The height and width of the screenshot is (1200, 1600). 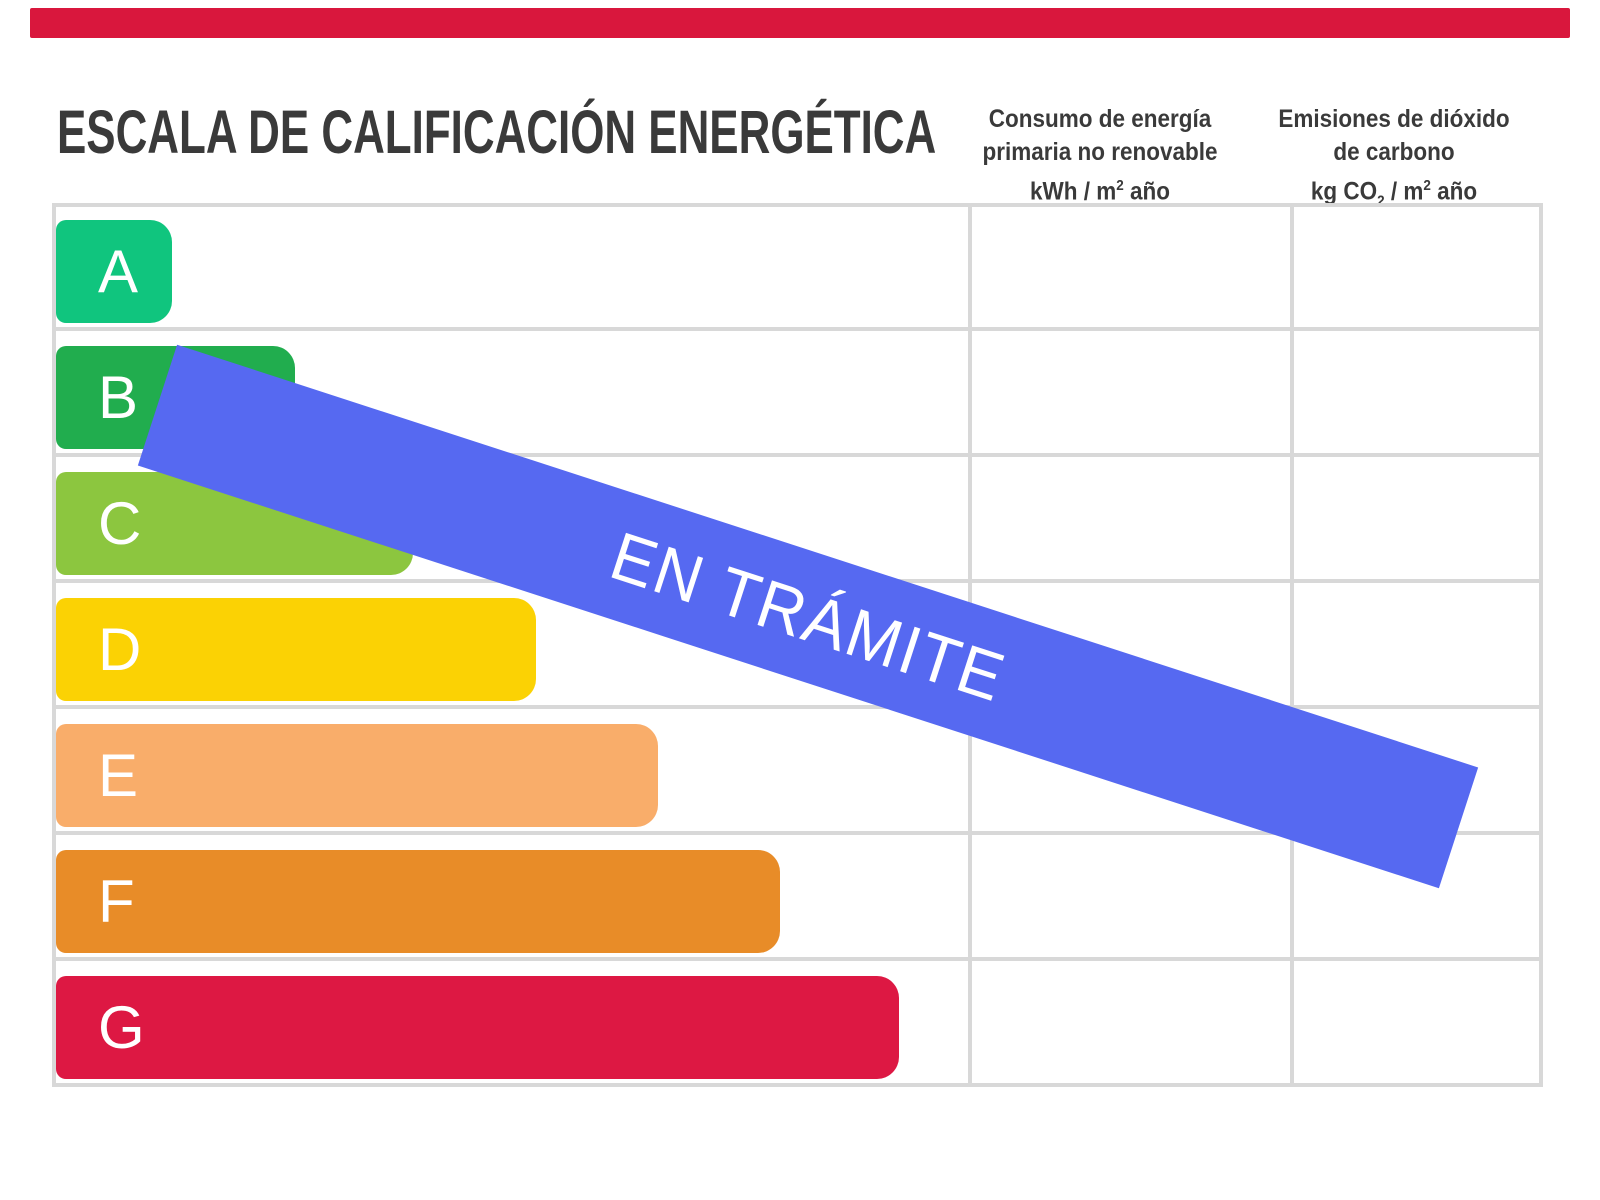 What do you see at coordinates (1292, 645) in the screenshot?
I see `grid-vline-emissions` at bounding box center [1292, 645].